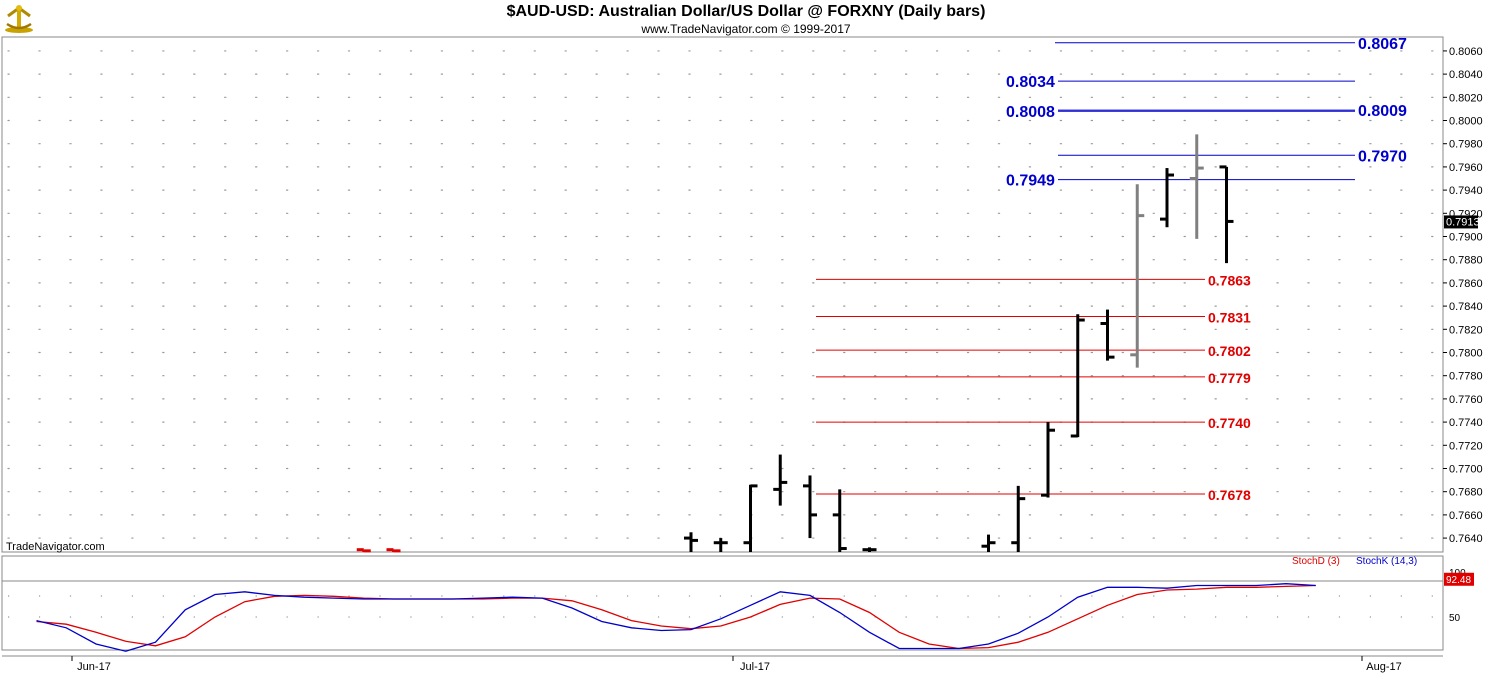  I want to click on support-label: 0.7831, so click(1229, 318).